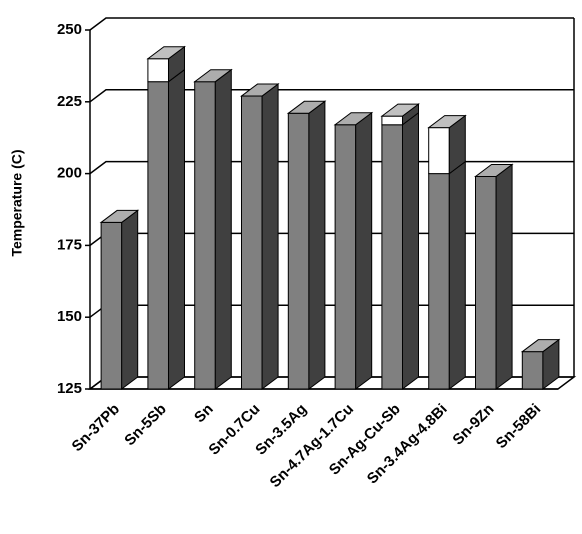  What do you see at coordinates (69, 101) in the screenshot?
I see `y-tick-label: 225` at bounding box center [69, 101].